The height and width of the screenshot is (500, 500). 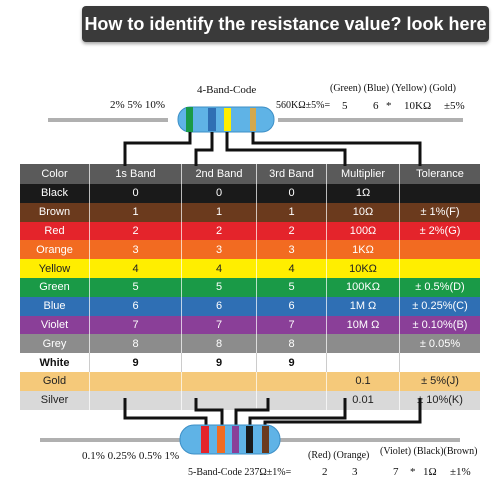 I want to click on cell-band1: 9, so click(x=136, y=362).